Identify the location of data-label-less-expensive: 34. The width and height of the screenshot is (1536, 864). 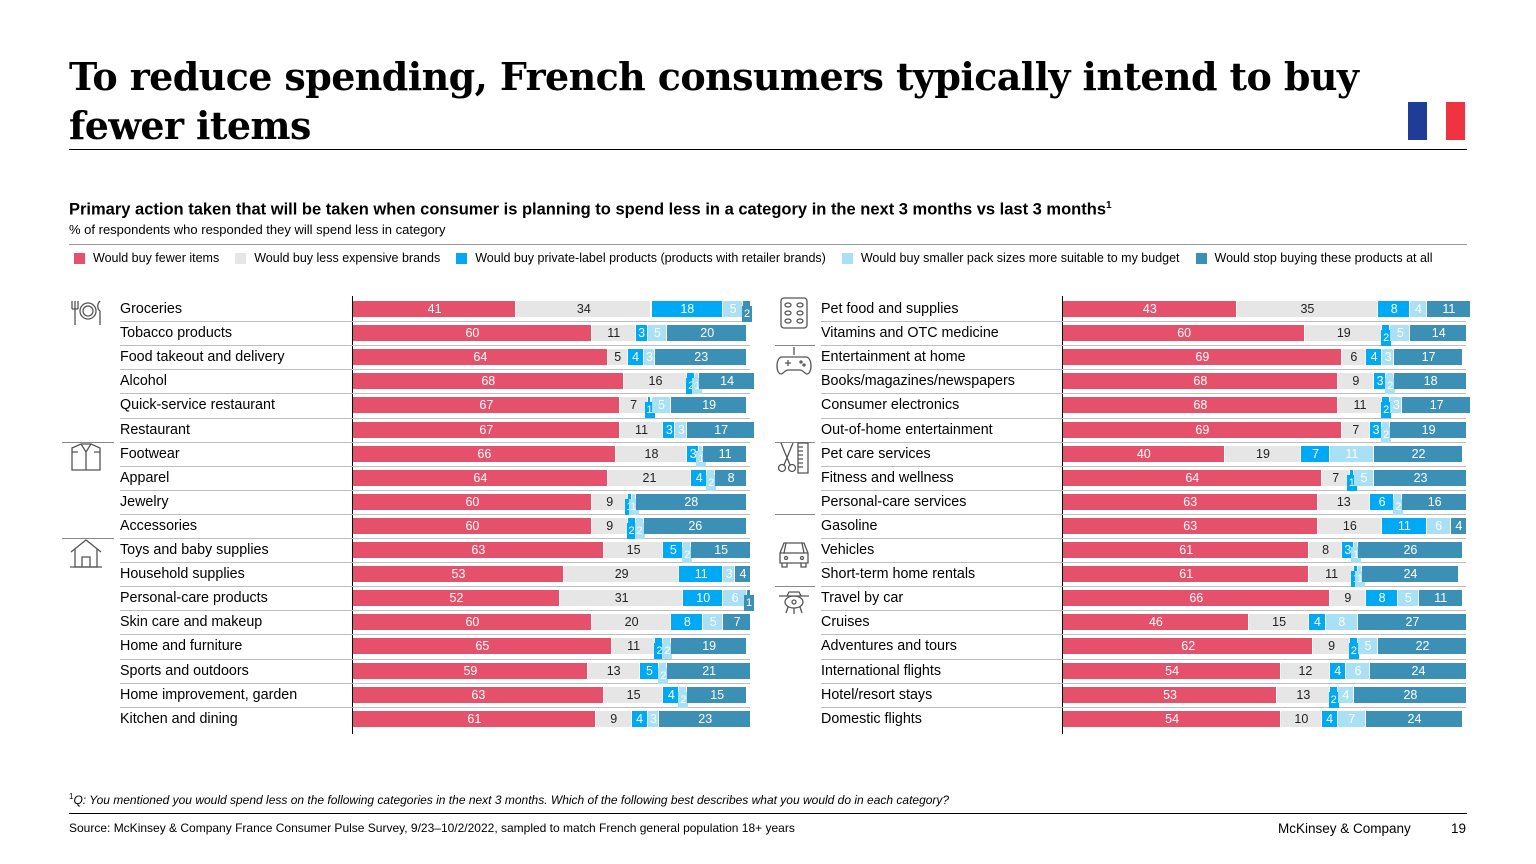
(583, 309).